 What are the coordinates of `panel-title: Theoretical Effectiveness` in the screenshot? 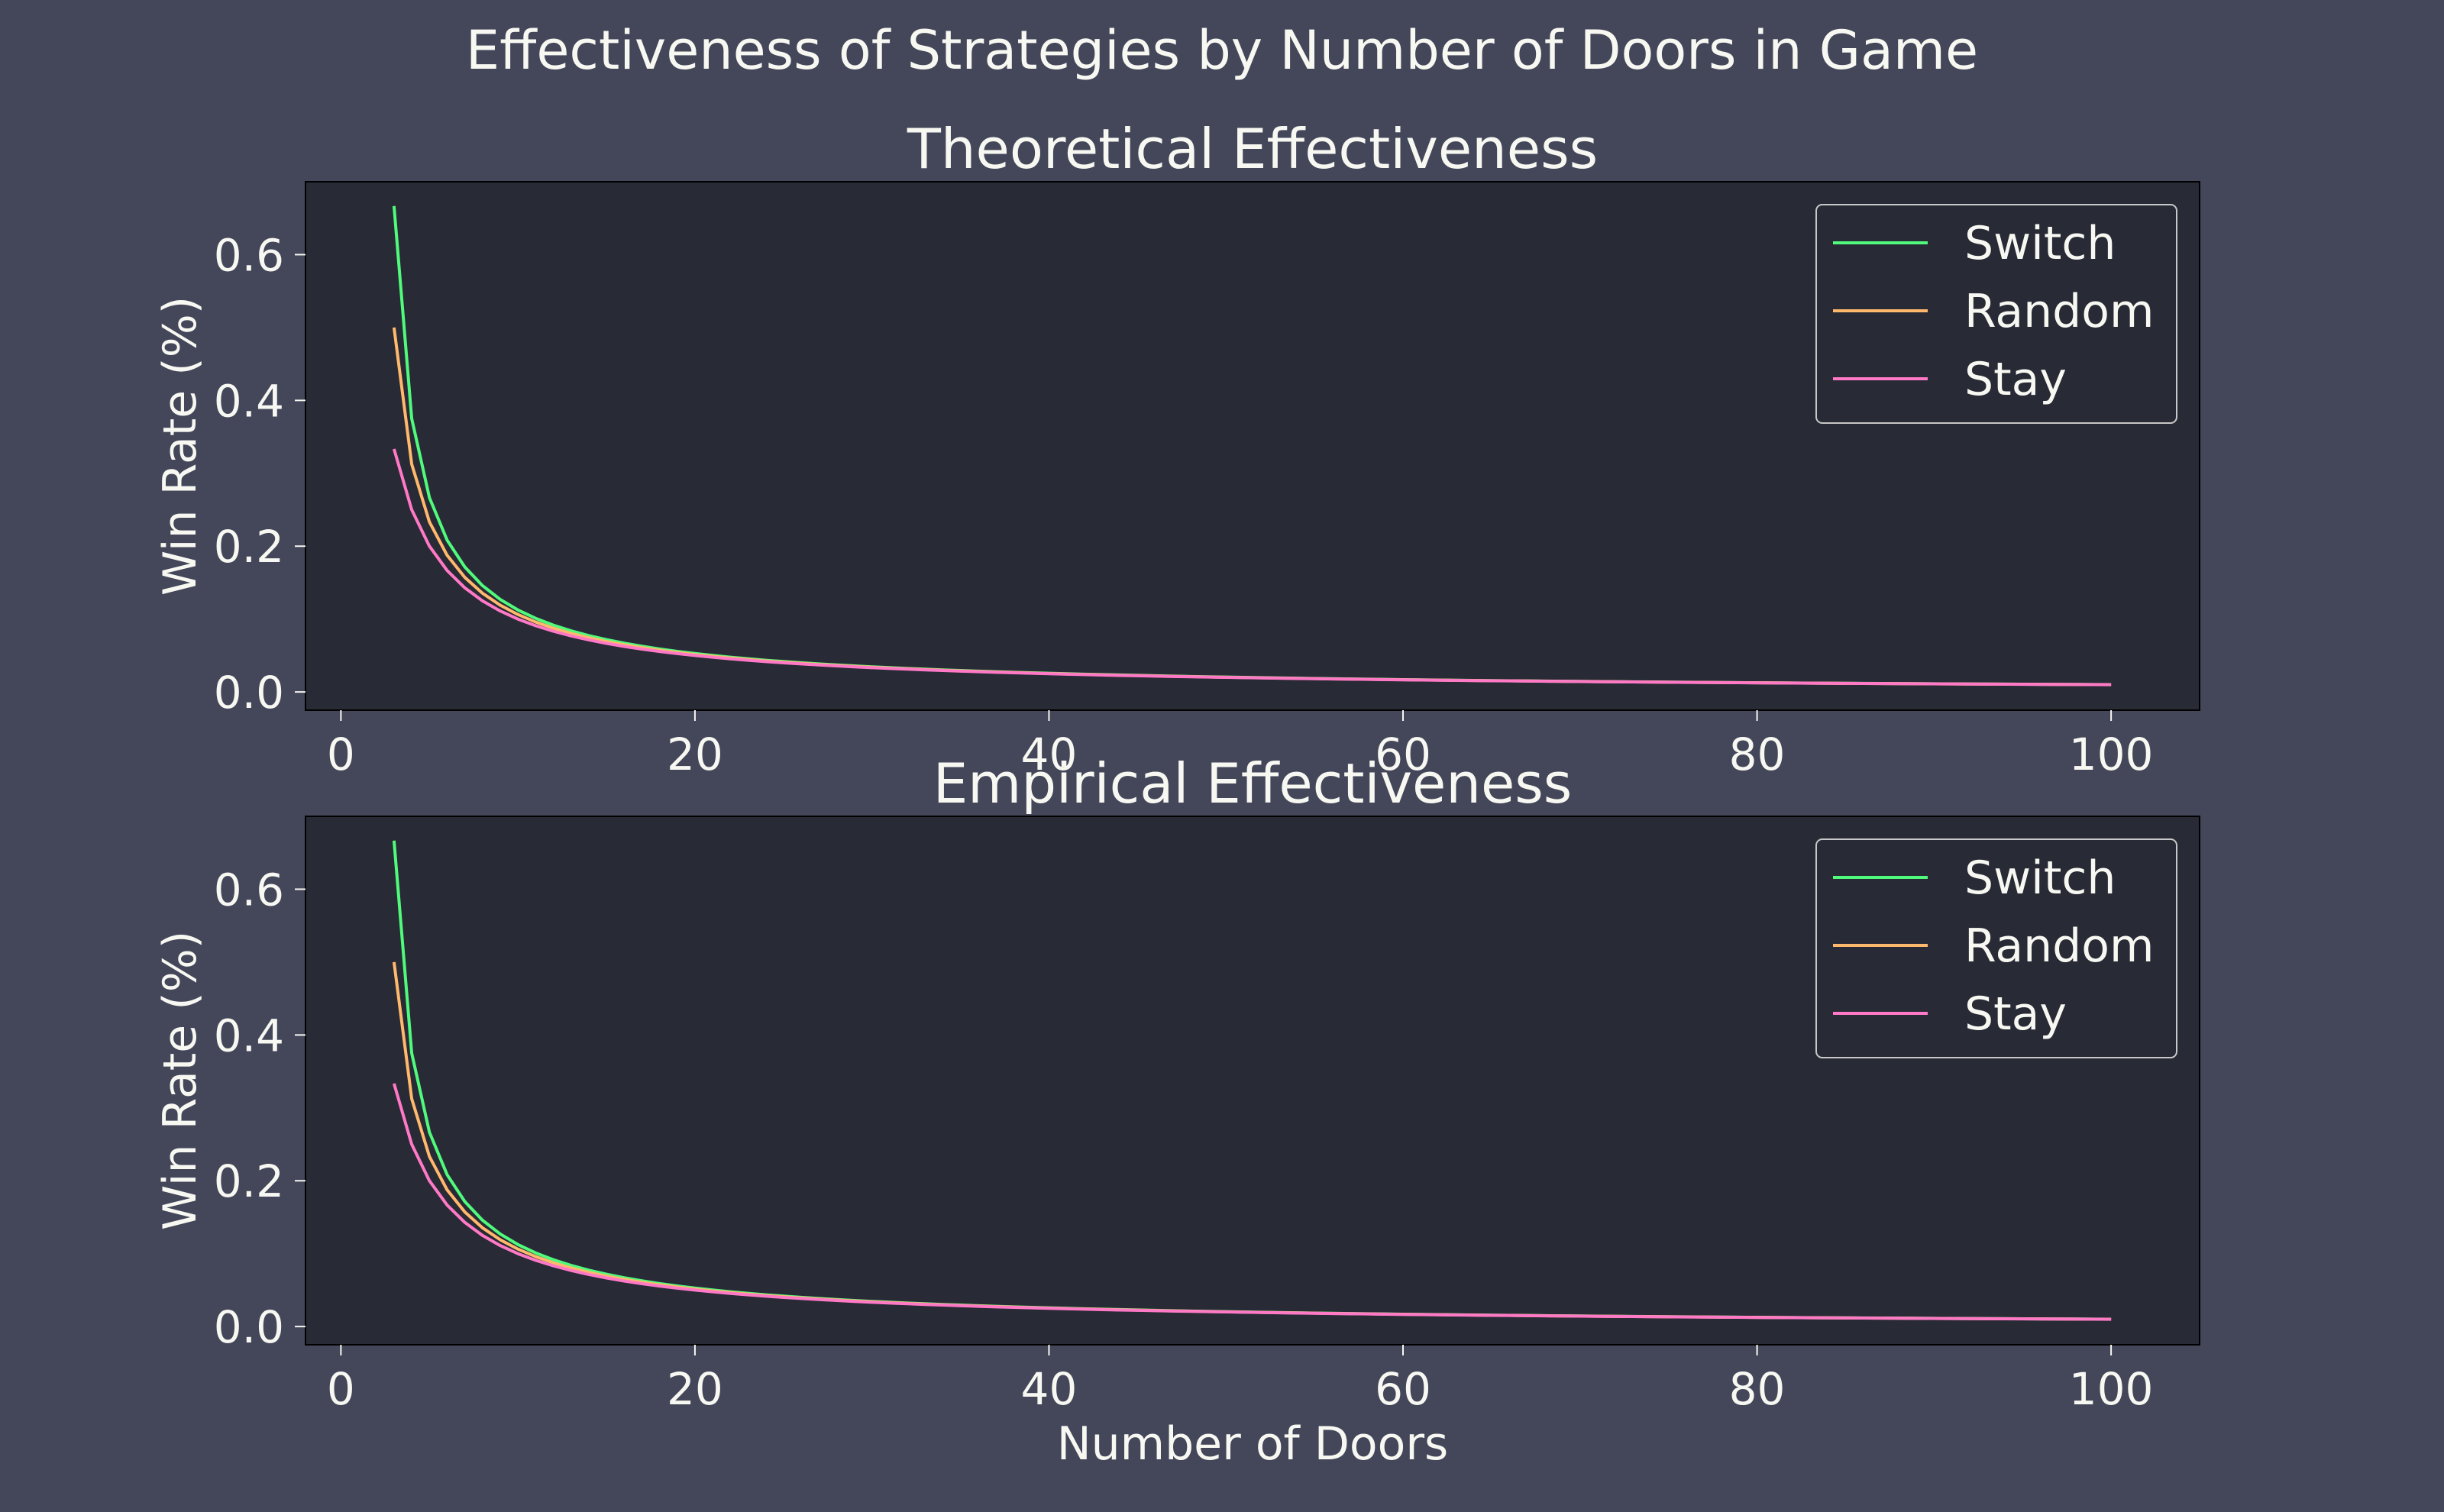 It's located at (1253, 149).